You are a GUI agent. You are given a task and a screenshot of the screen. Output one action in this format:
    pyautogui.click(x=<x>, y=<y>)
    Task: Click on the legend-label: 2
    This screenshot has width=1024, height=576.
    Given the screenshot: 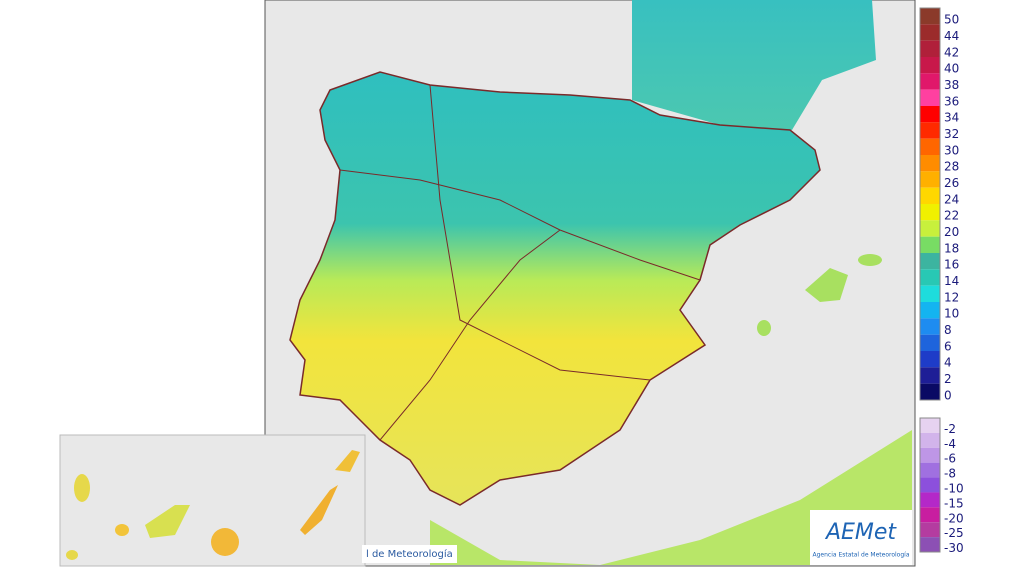 What is the action you would take?
    pyautogui.click(x=948, y=379)
    